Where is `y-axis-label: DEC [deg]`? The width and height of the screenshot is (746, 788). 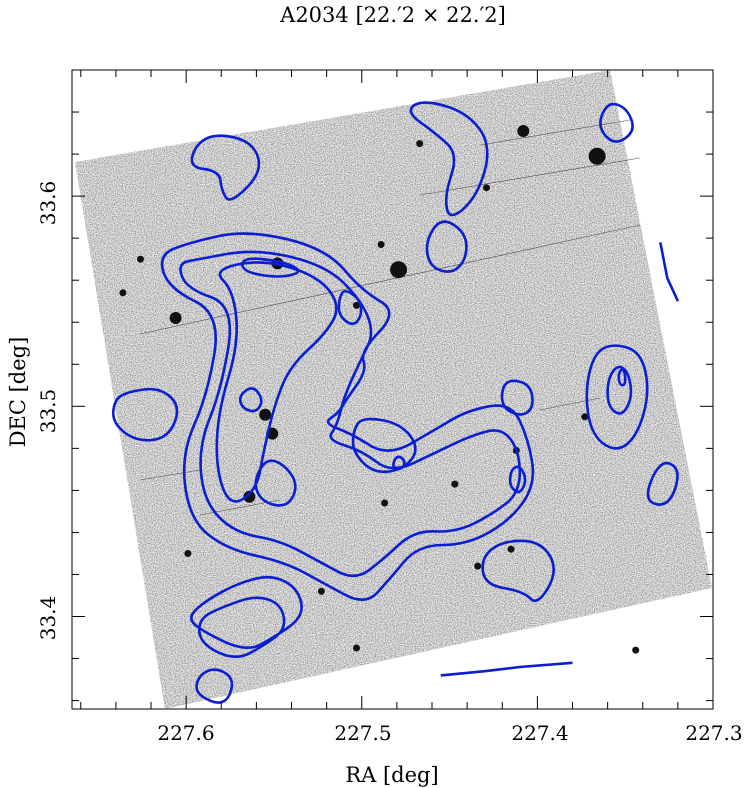
y-axis-label: DEC [deg] is located at coordinates (18, 392).